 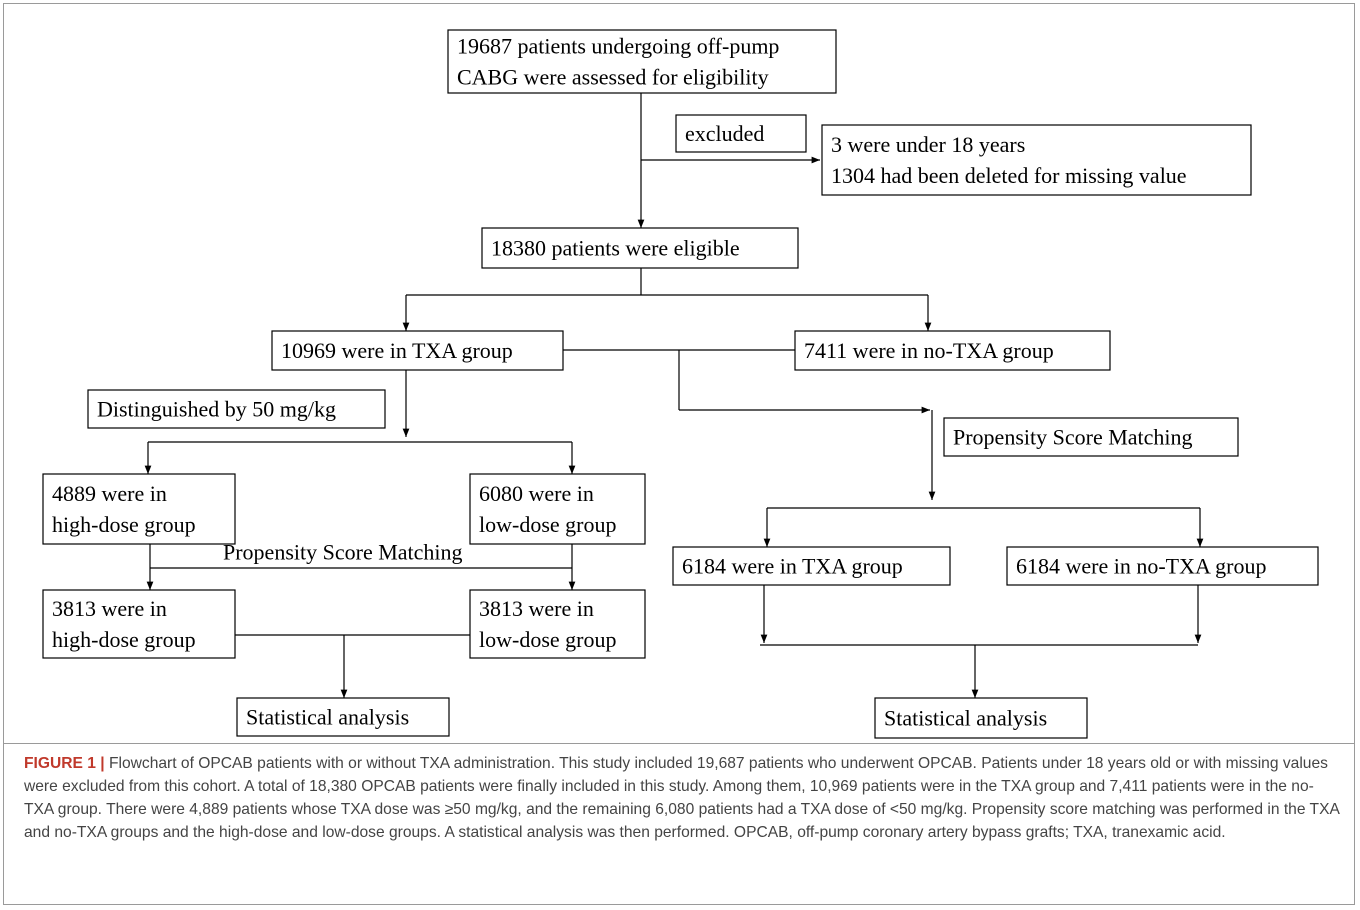 What do you see at coordinates (724, 133) in the screenshot?
I see `flow-label: excluded` at bounding box center [724, 133].